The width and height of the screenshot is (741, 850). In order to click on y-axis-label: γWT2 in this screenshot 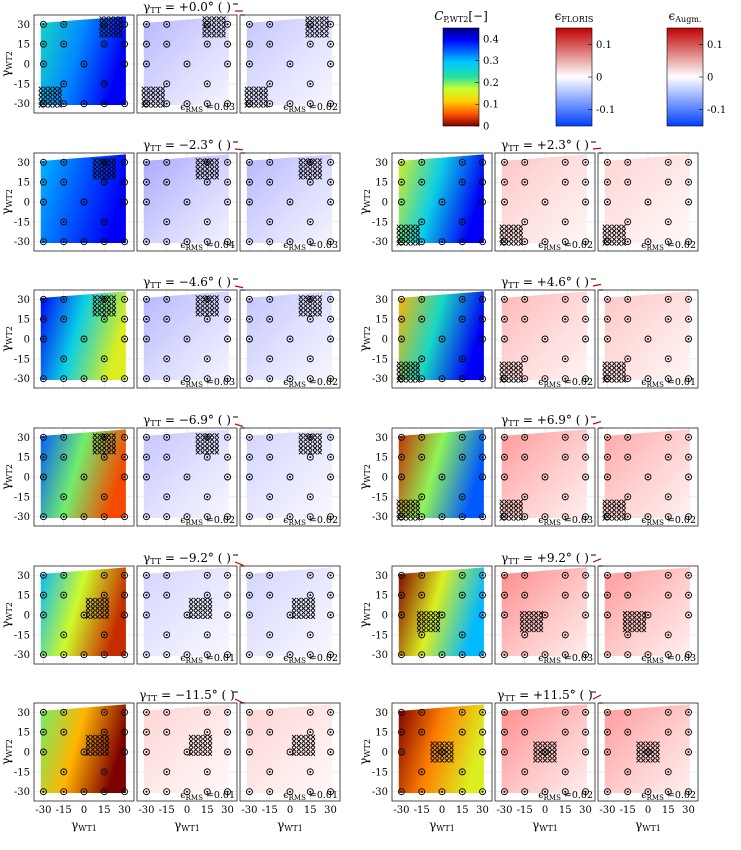, I will do `click(364, 477)`.